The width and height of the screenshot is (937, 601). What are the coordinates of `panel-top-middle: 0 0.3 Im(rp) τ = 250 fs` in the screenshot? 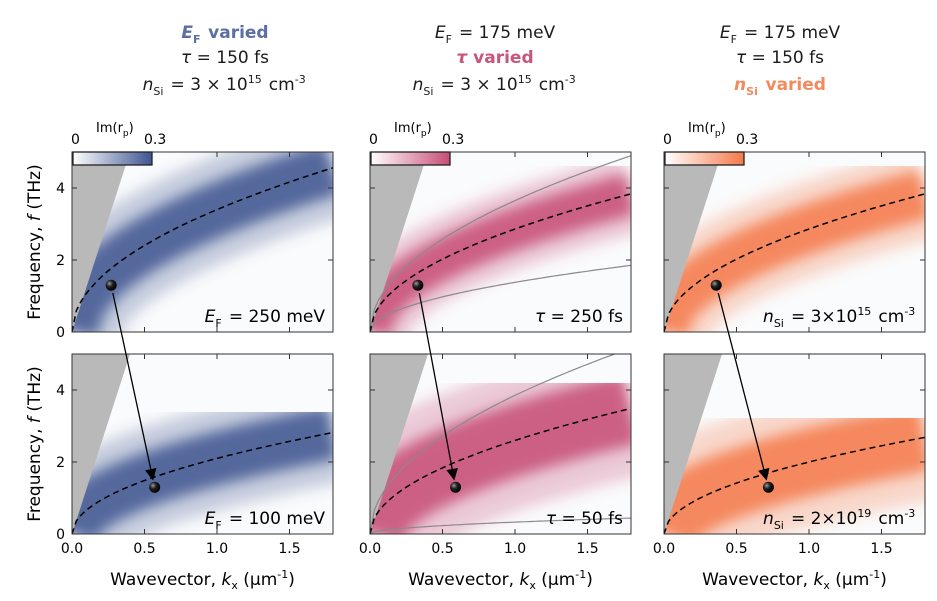 It's located at (500, 227).